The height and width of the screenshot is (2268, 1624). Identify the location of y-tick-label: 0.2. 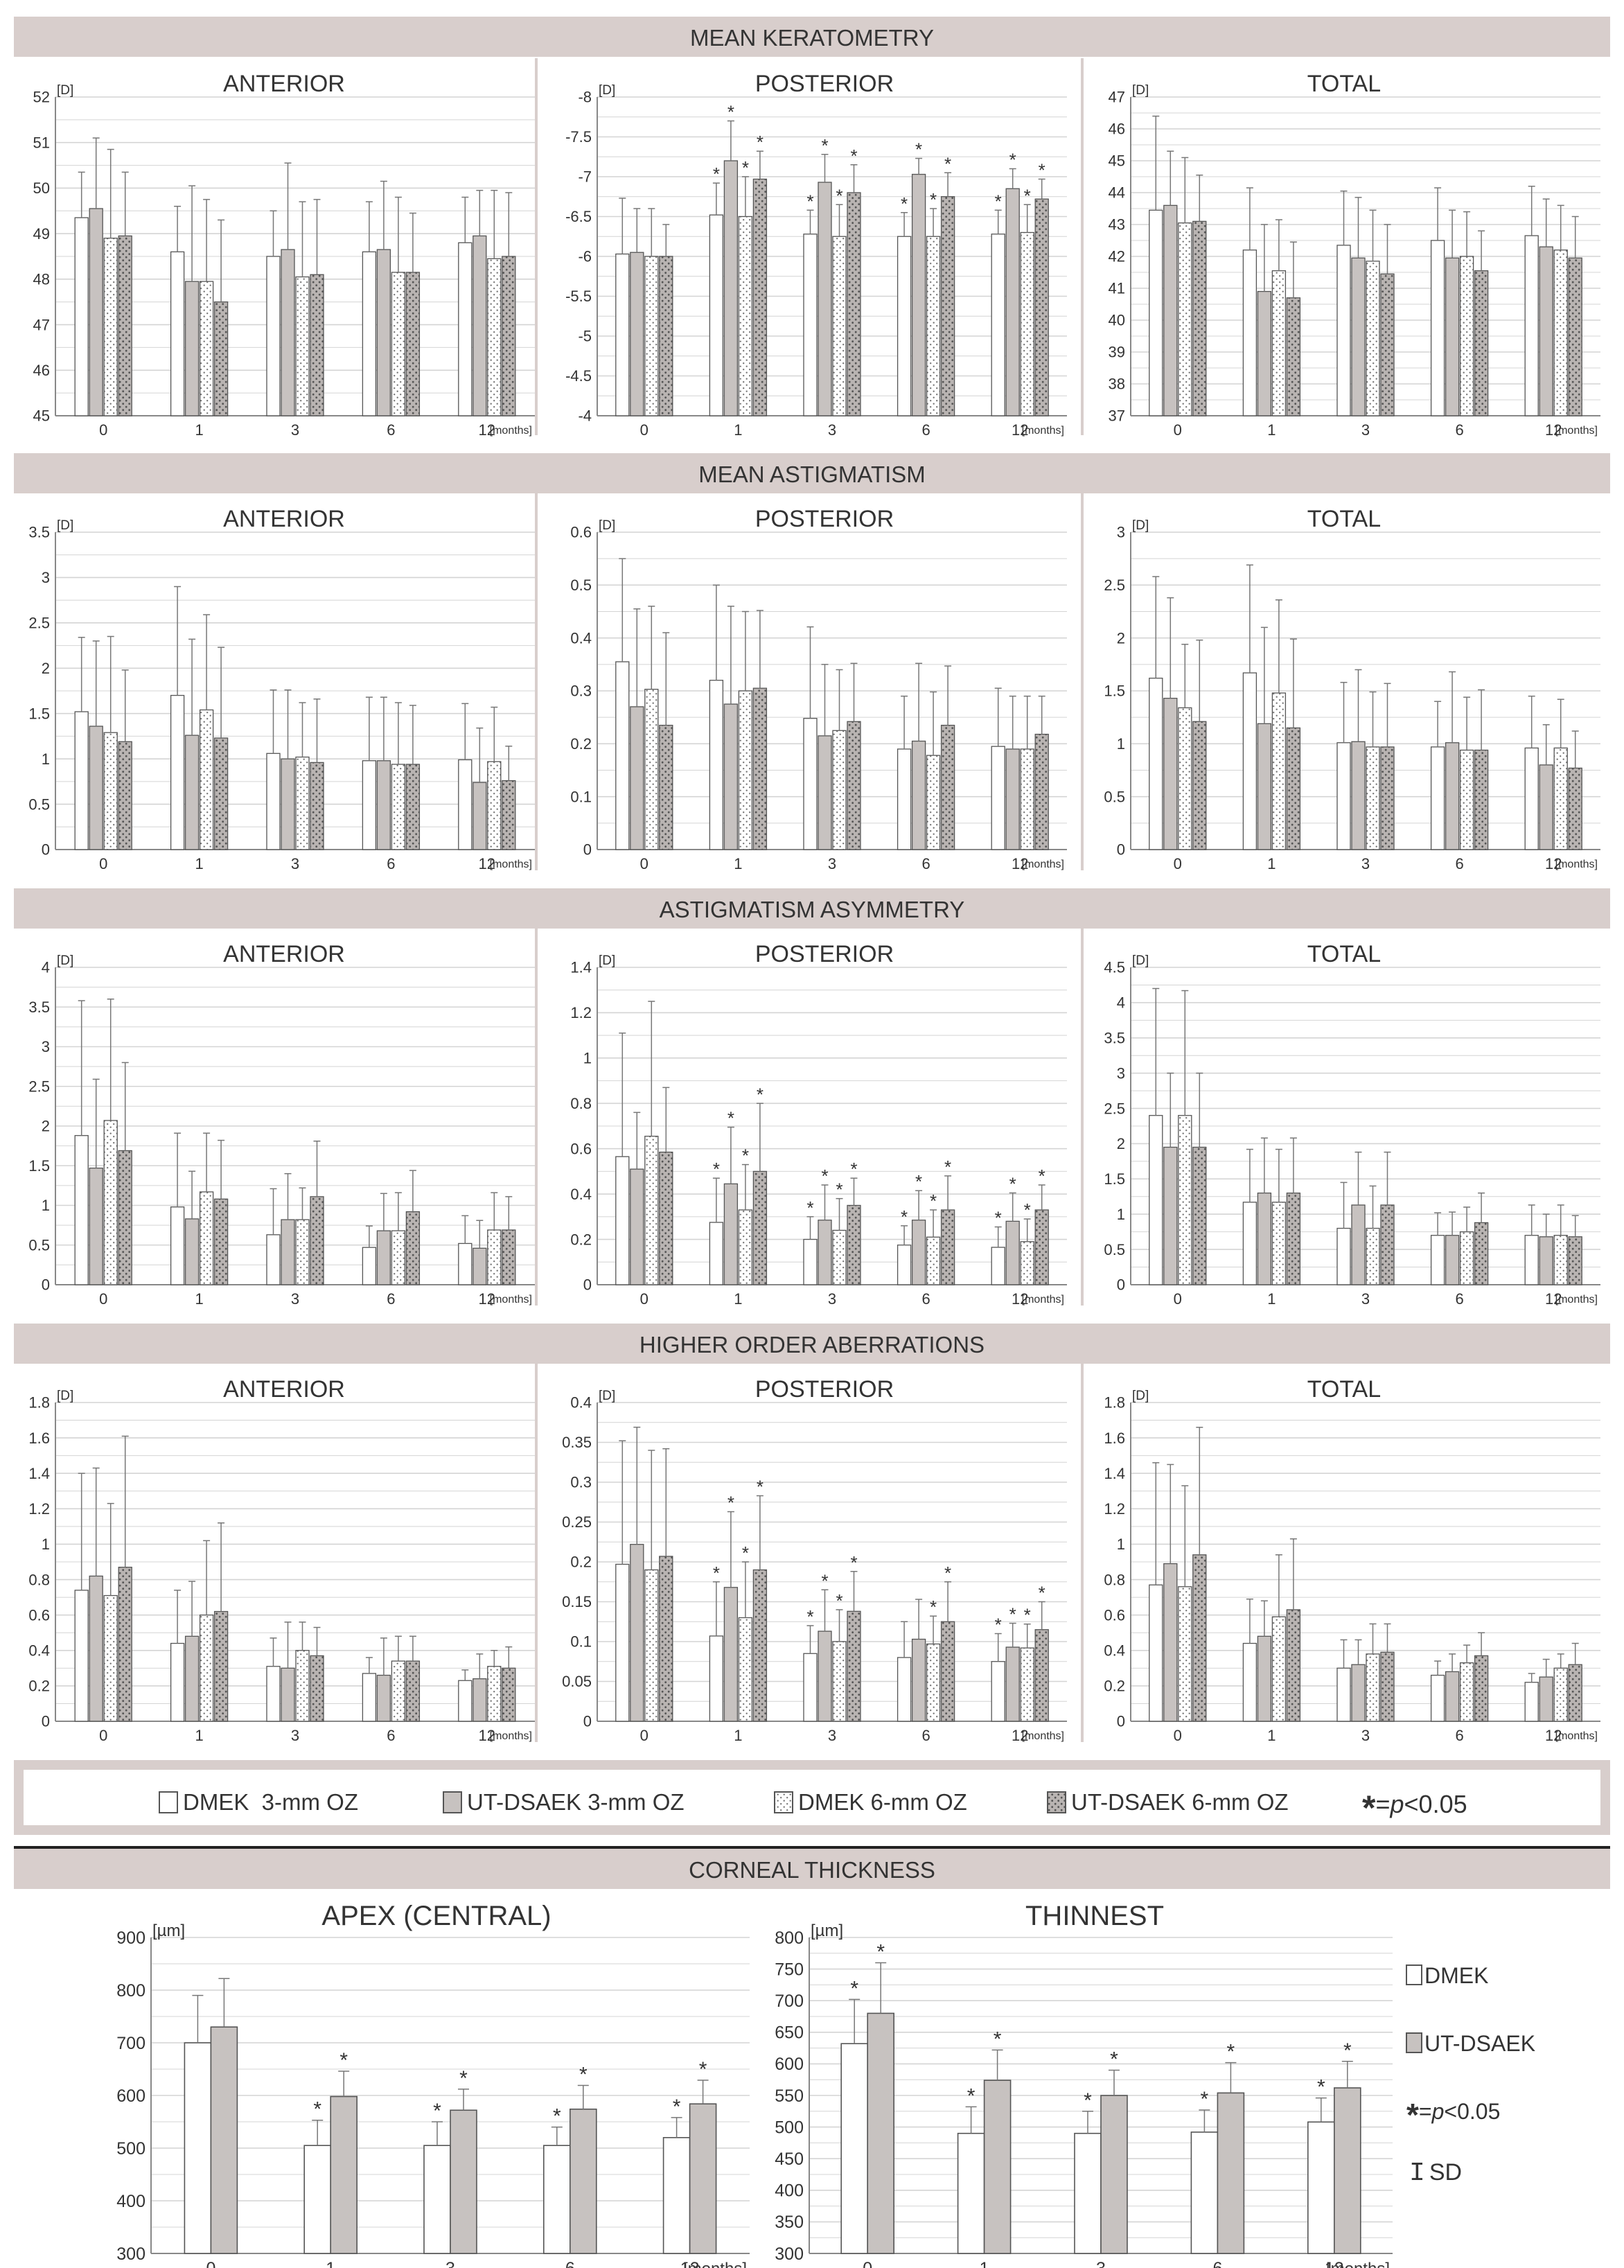
(581, 1562).